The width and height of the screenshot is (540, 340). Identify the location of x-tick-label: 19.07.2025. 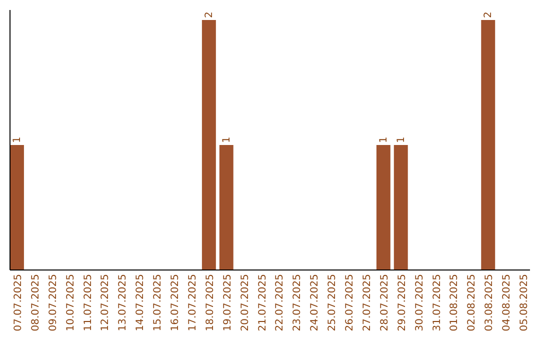
(228, 303).